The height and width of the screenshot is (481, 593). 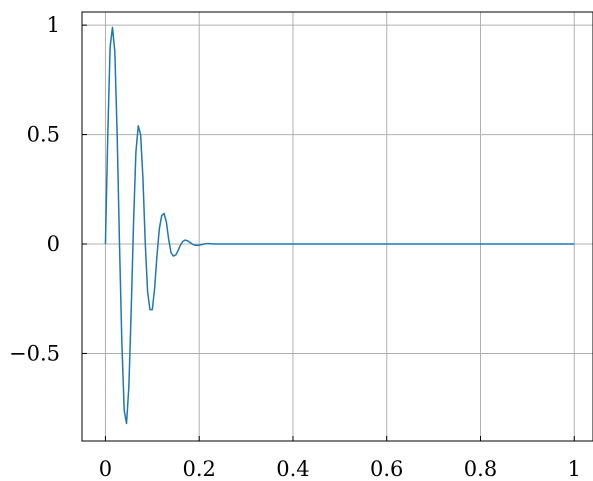 I want to click on x-tick-label: 1, so click(x=574, y=469).